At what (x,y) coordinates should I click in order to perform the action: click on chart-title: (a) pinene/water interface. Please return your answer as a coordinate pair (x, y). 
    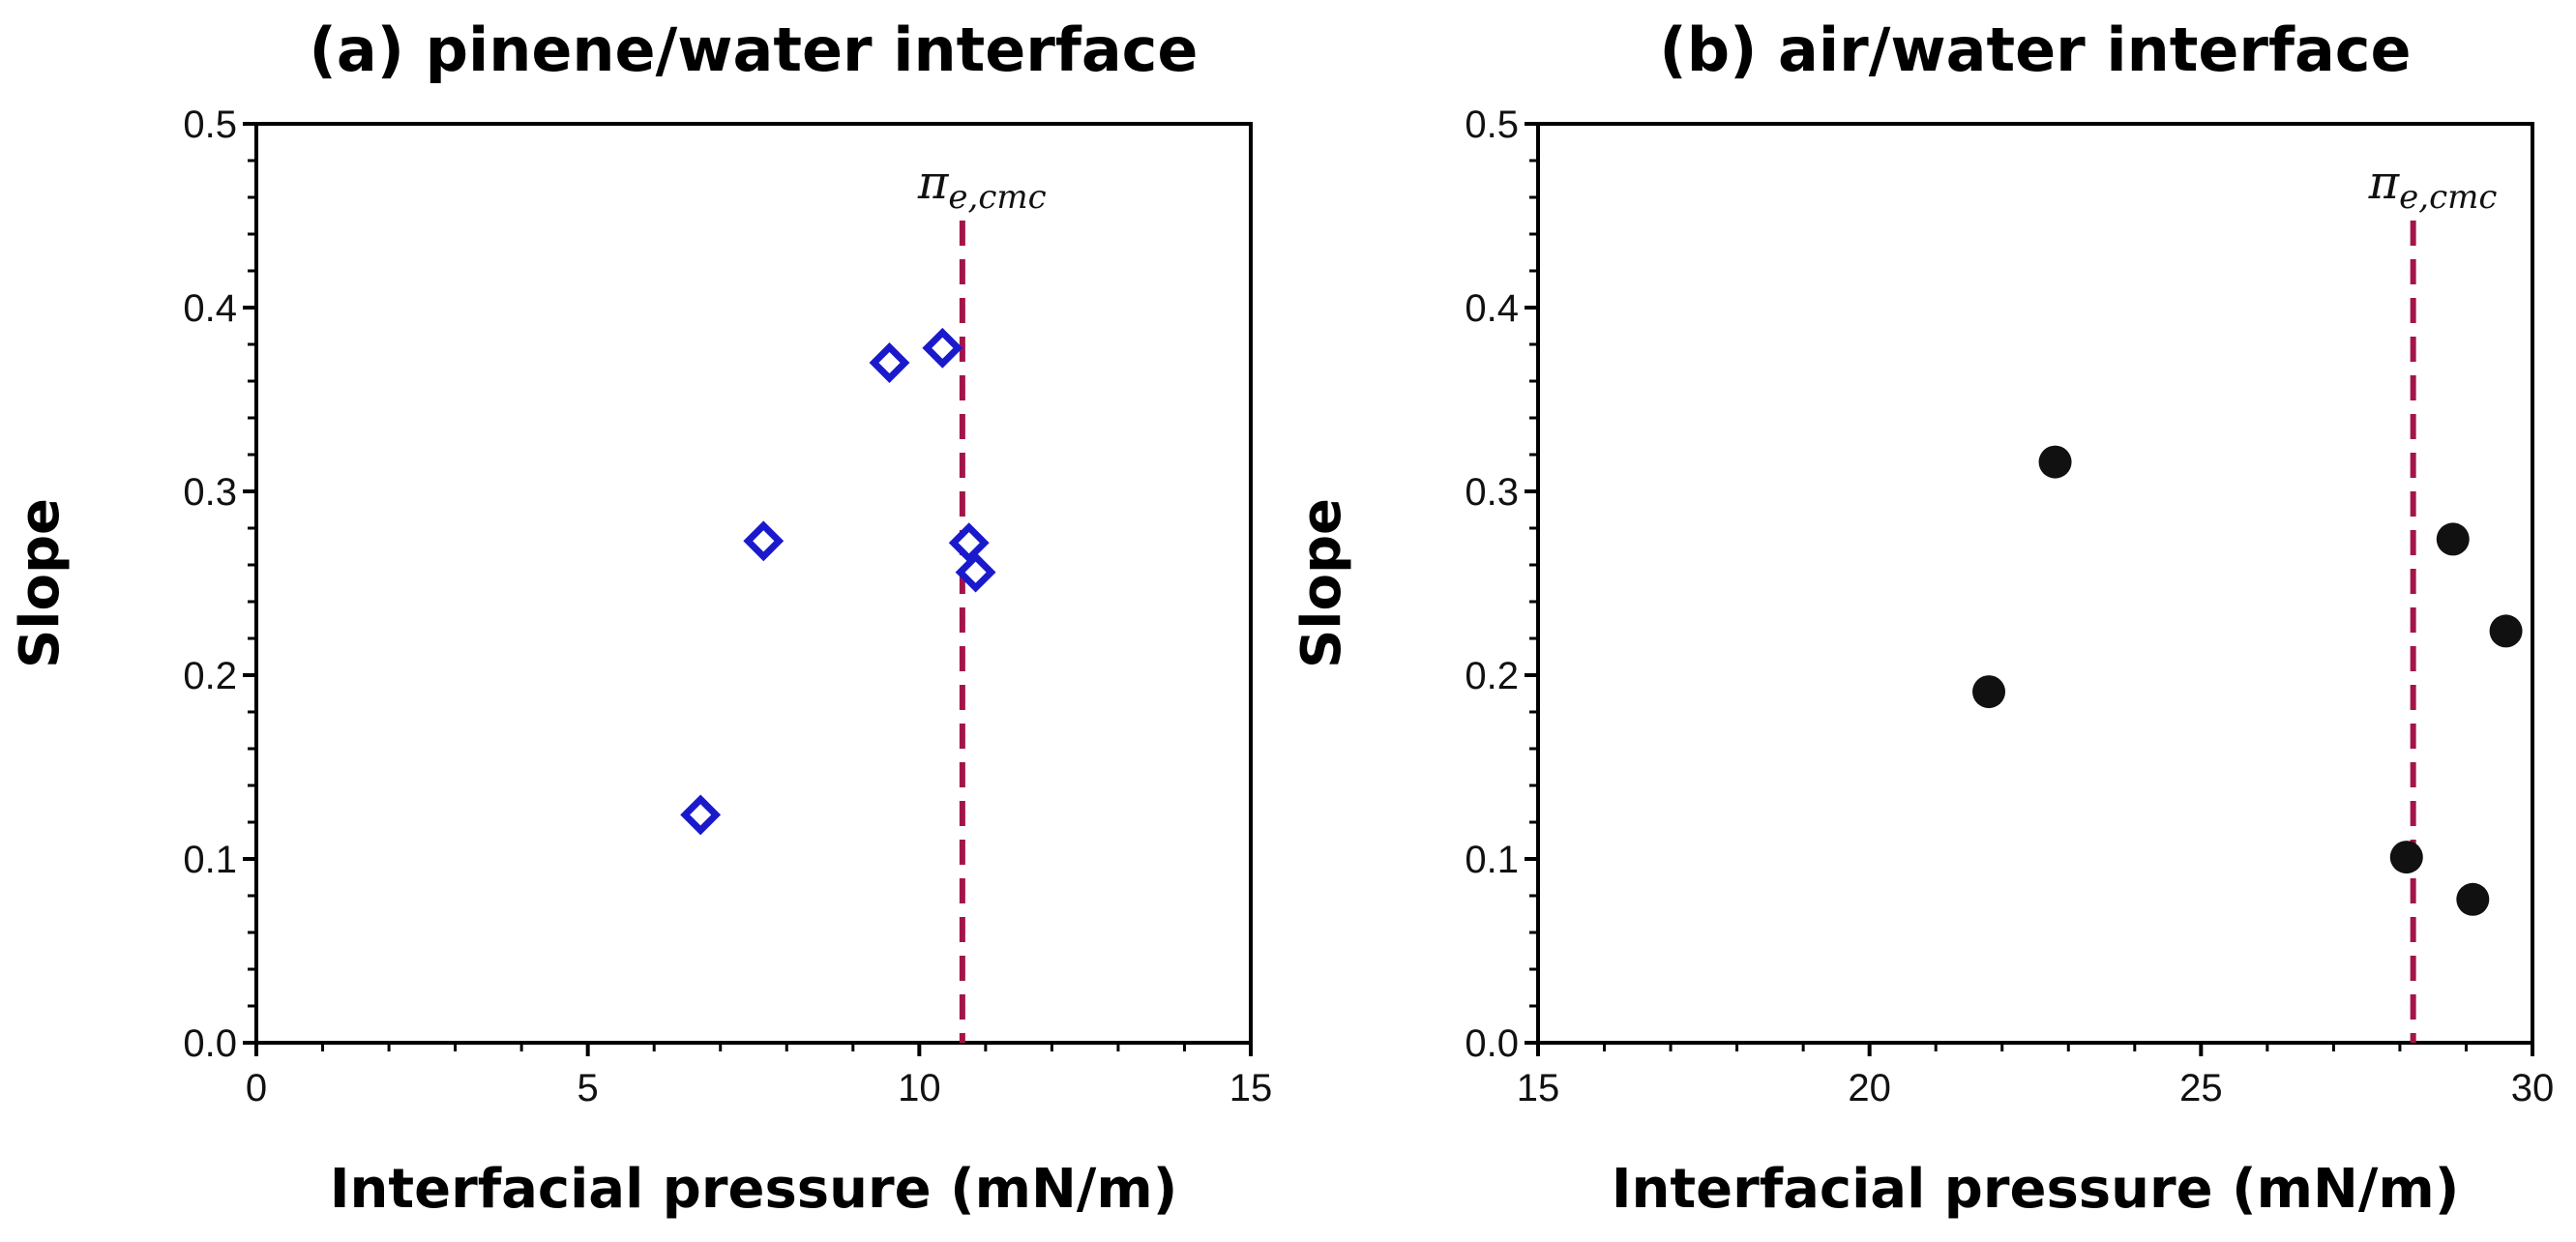
    Looking at the image, I should click on (755, 50).